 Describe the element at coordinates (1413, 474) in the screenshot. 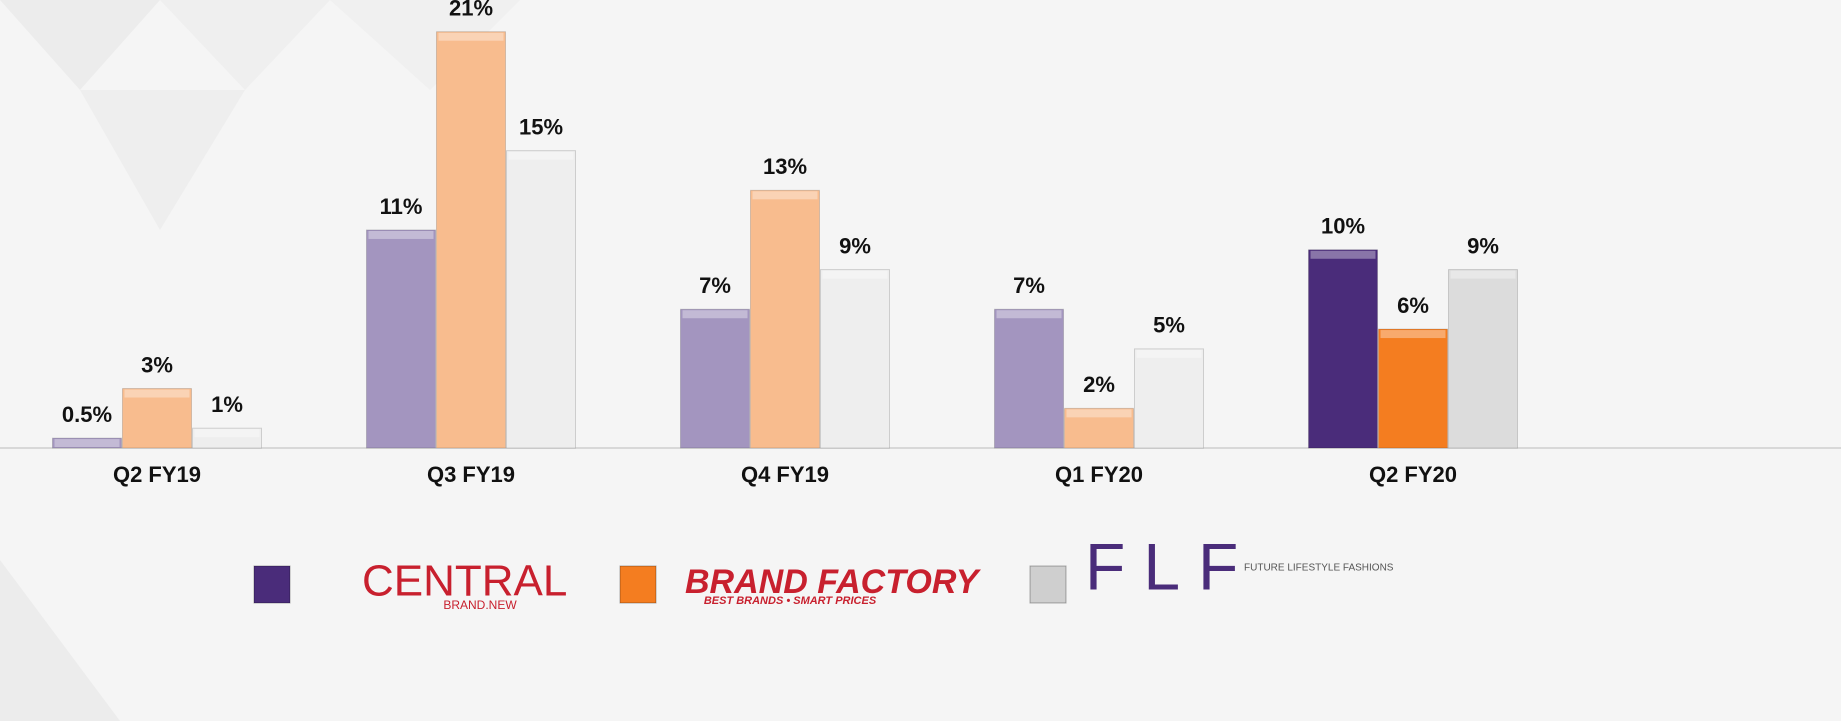

I see `x-tick-label: Q2 FY20` at that location.